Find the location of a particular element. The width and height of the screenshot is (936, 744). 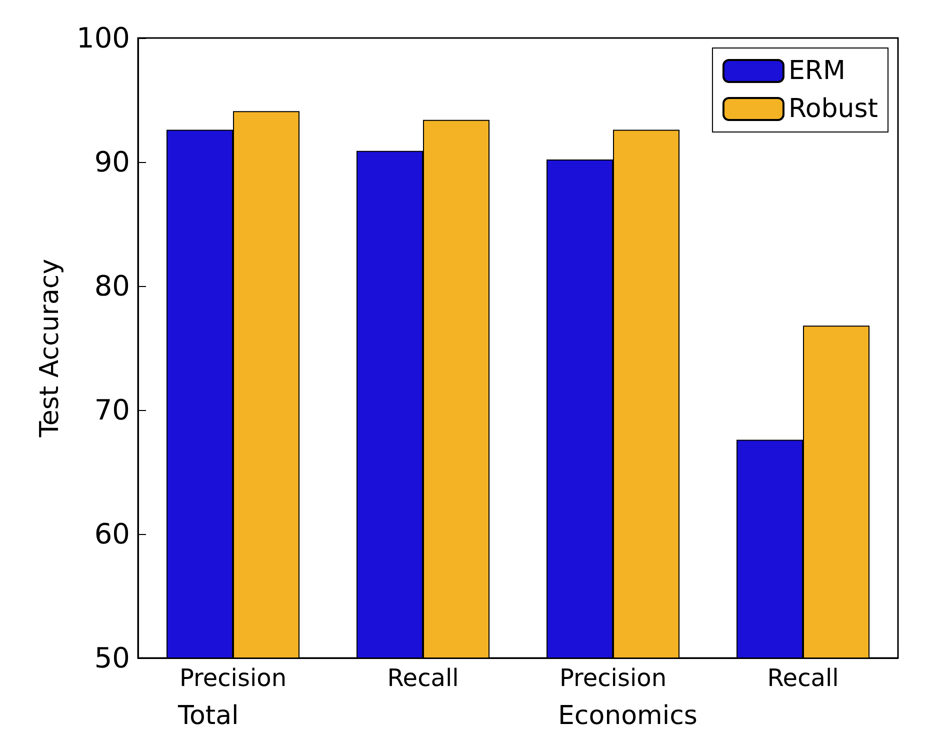

y-tick-label: 90 is located at coordinates (112, 162).